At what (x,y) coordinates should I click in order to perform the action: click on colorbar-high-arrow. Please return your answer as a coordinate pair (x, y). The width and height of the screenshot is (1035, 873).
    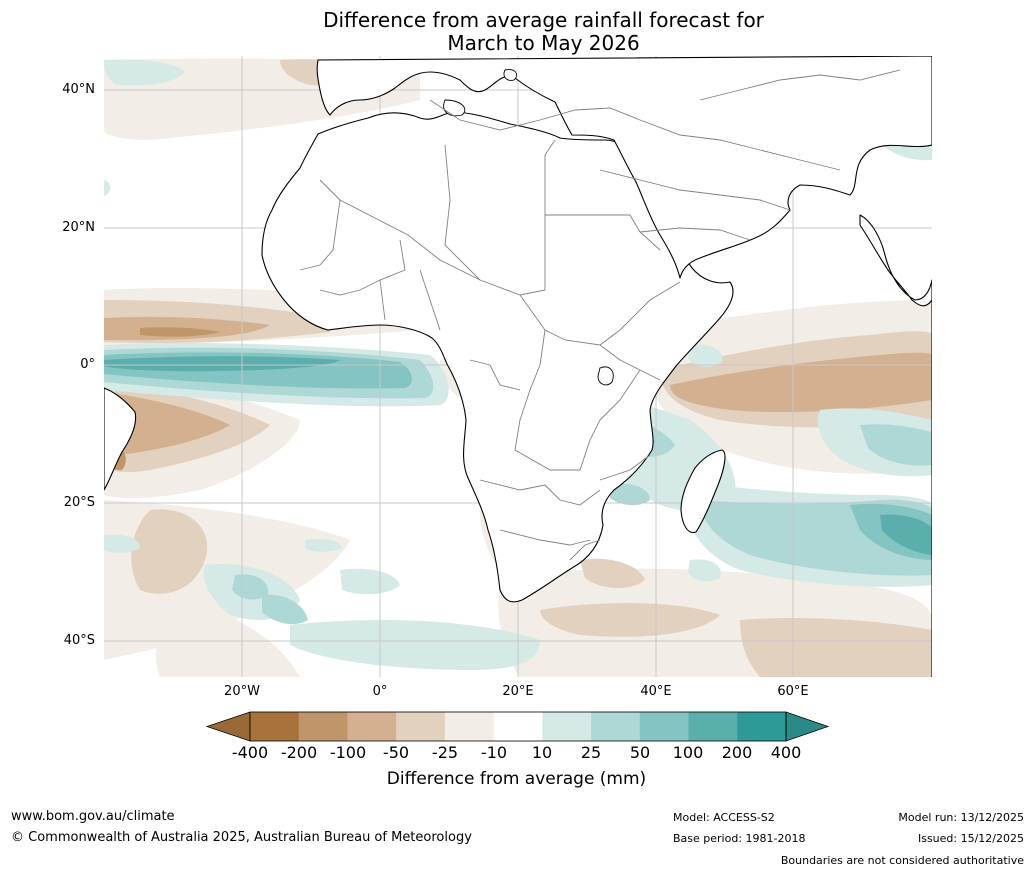
    Looking at the image, I should click on (807, 726).